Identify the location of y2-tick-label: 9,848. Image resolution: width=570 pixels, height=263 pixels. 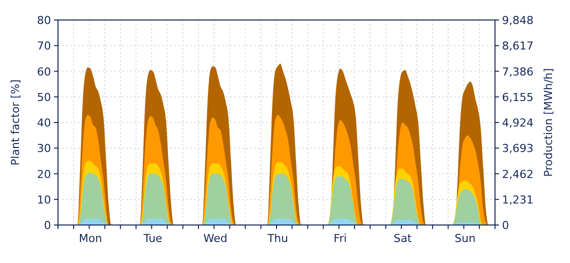
(518, 20).